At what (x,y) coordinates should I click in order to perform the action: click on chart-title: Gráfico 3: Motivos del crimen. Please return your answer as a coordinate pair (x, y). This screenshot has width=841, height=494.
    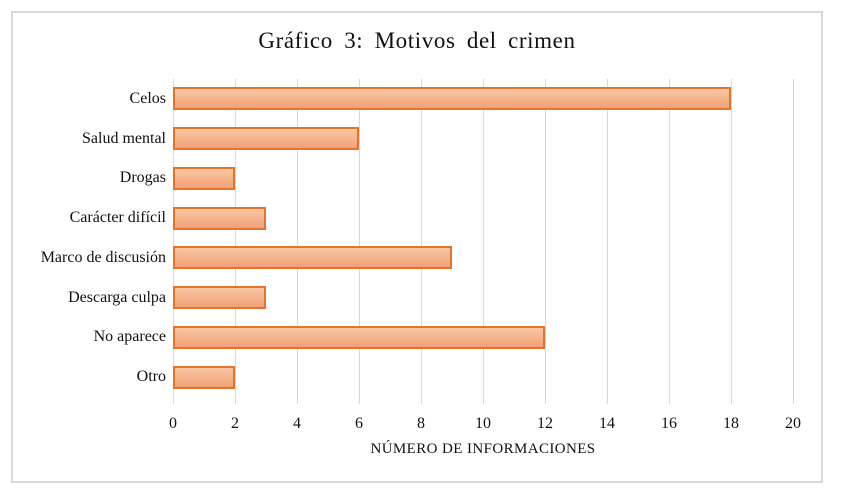
    Looking at the image, I should click on (417, 40).